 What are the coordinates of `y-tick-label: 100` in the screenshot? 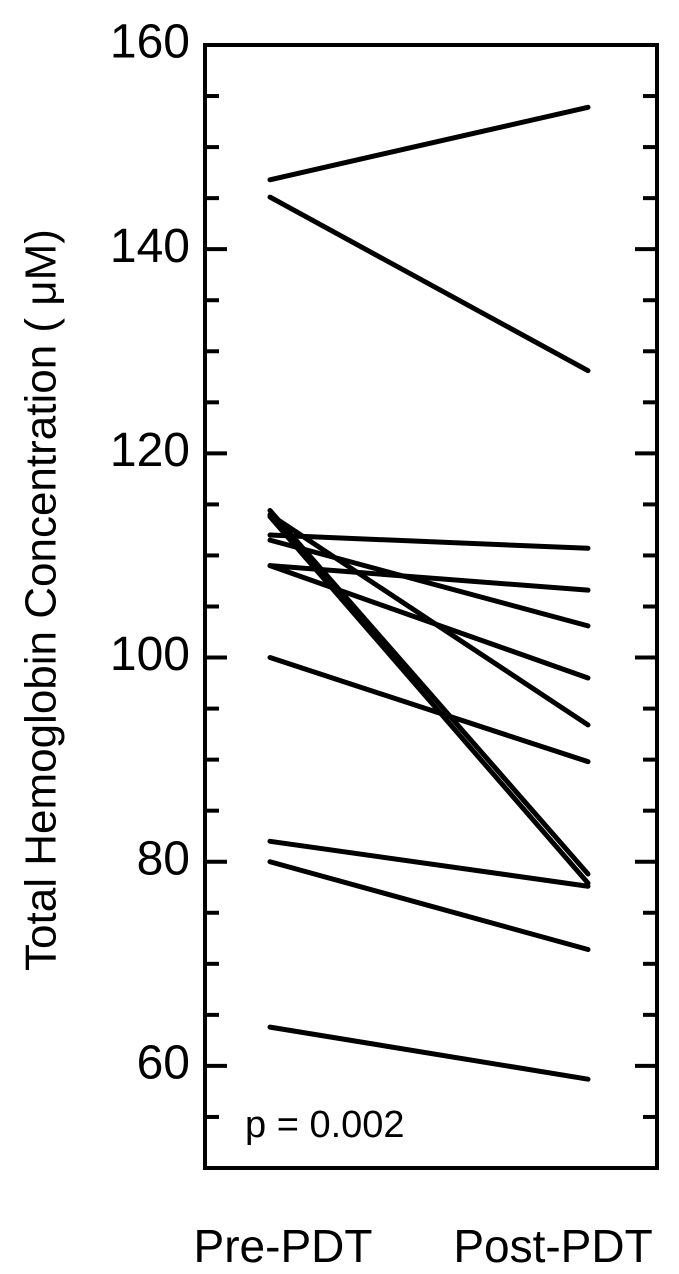 It's located at (150, 654).